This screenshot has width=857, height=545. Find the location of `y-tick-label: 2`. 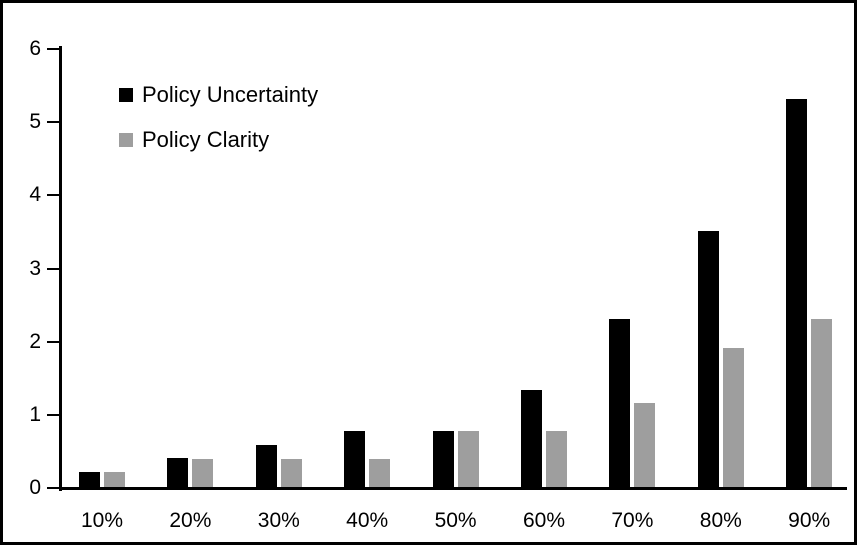

y-tick-label: 2 is located at coordinates (35, 341).